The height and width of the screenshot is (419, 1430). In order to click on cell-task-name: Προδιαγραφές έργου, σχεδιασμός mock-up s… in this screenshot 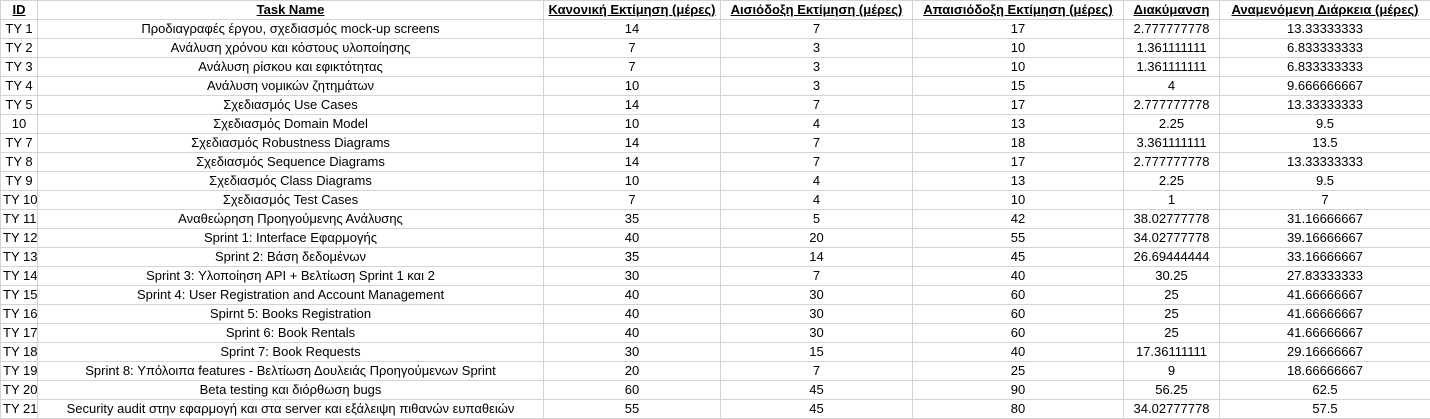, I will do `click(291, 29)`.